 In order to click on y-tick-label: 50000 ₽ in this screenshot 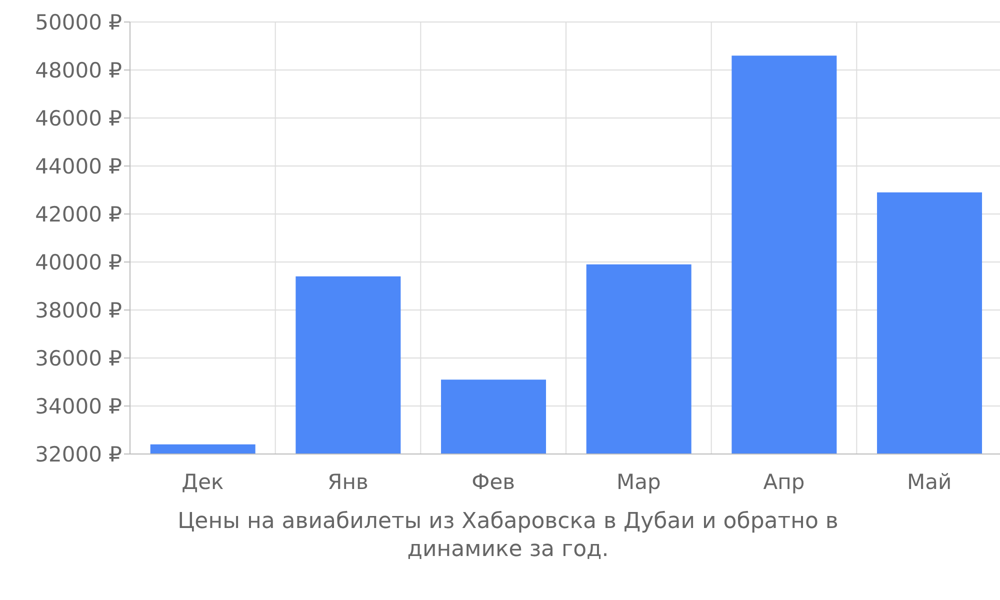, I will do `click(78, 22)`.